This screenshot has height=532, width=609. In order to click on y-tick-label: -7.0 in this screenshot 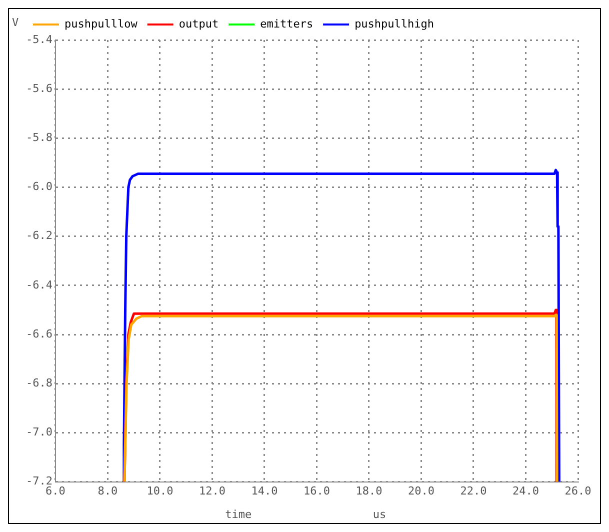, I will do `click(39, 432)`.